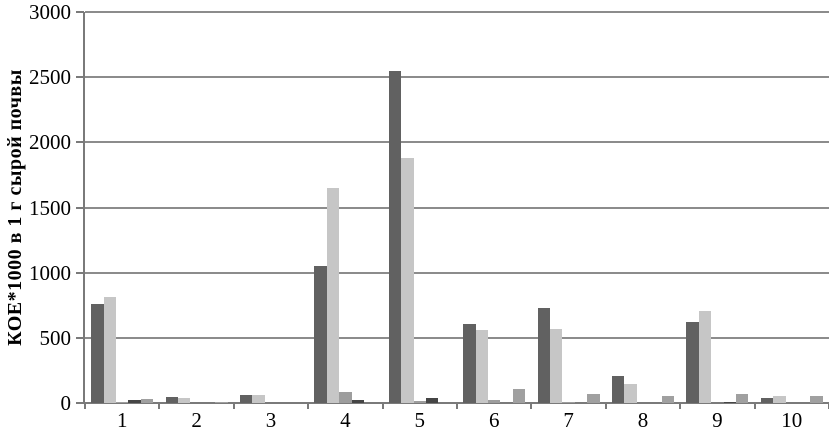 Image resolution: width=829 pixels, height=434 pixels. Describe the element at coordinates (50, 77) in the screenshot. I see `y-tick-label-2500: 2500` at that location.